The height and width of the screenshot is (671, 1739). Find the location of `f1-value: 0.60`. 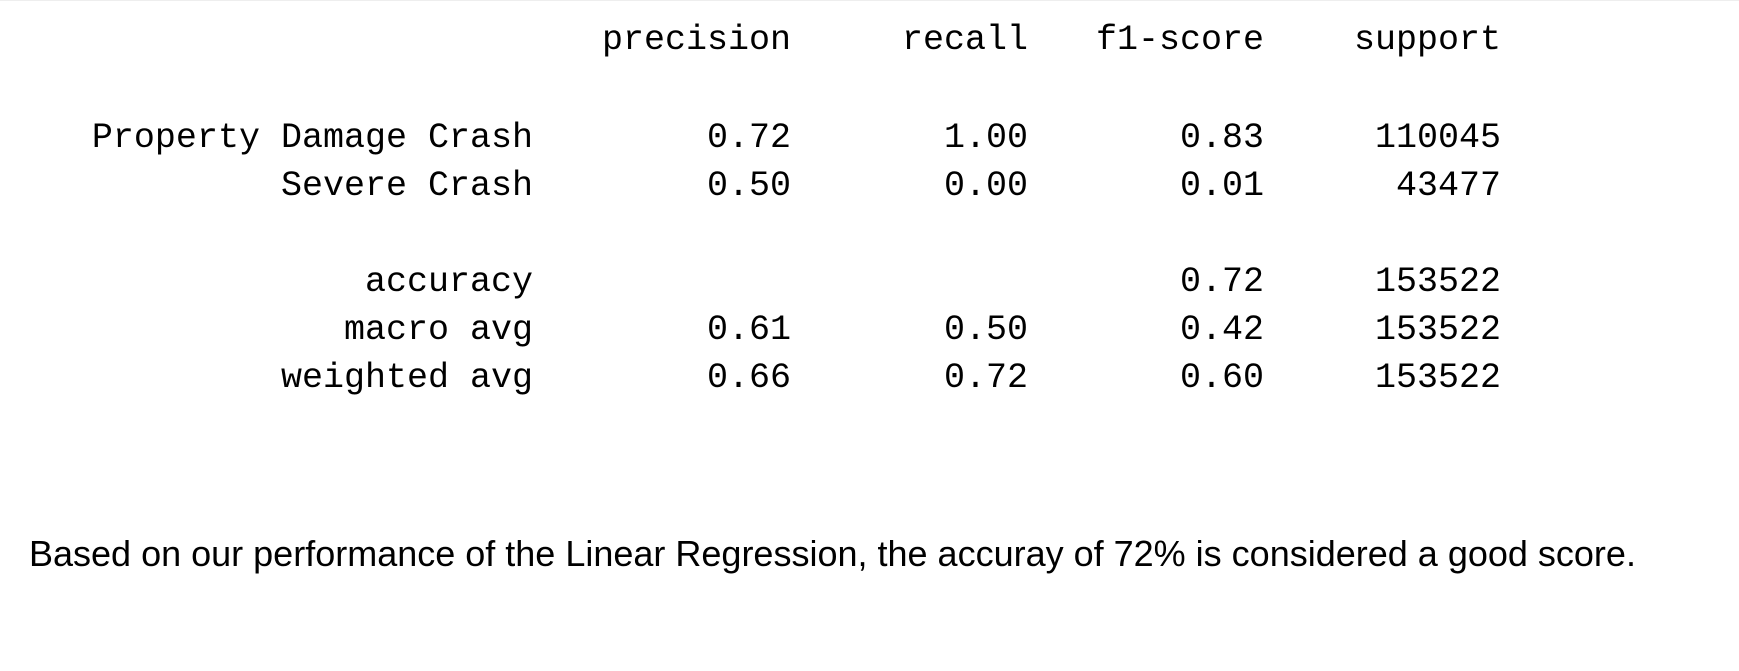

f1-value: 0.60 is located at coordinates (1221, 378).